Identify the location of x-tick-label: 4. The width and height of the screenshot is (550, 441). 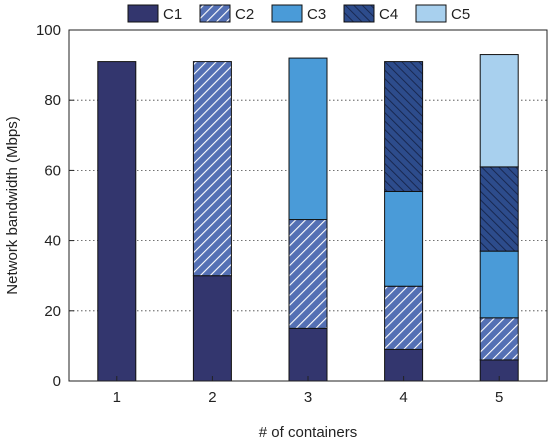
(403, 397).